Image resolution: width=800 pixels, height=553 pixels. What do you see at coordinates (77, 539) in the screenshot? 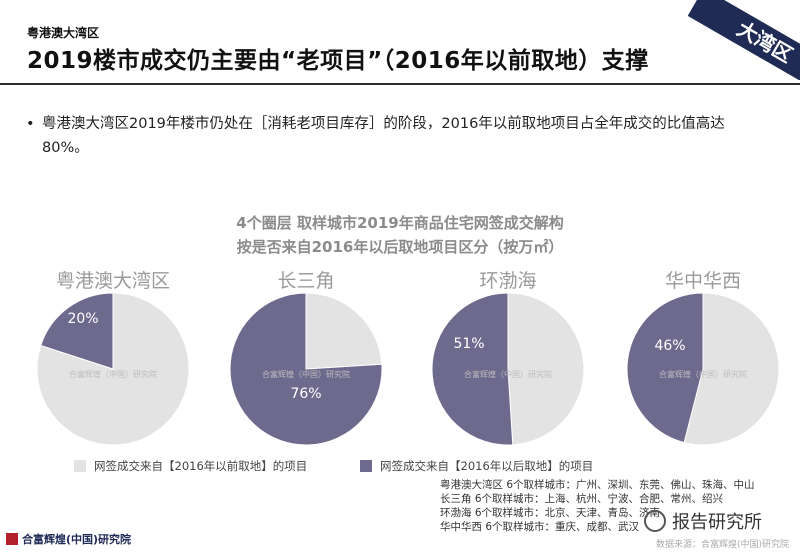
I see `brand-name: 合富辉煌(中国)研究院` at bounding box center [77, 539].